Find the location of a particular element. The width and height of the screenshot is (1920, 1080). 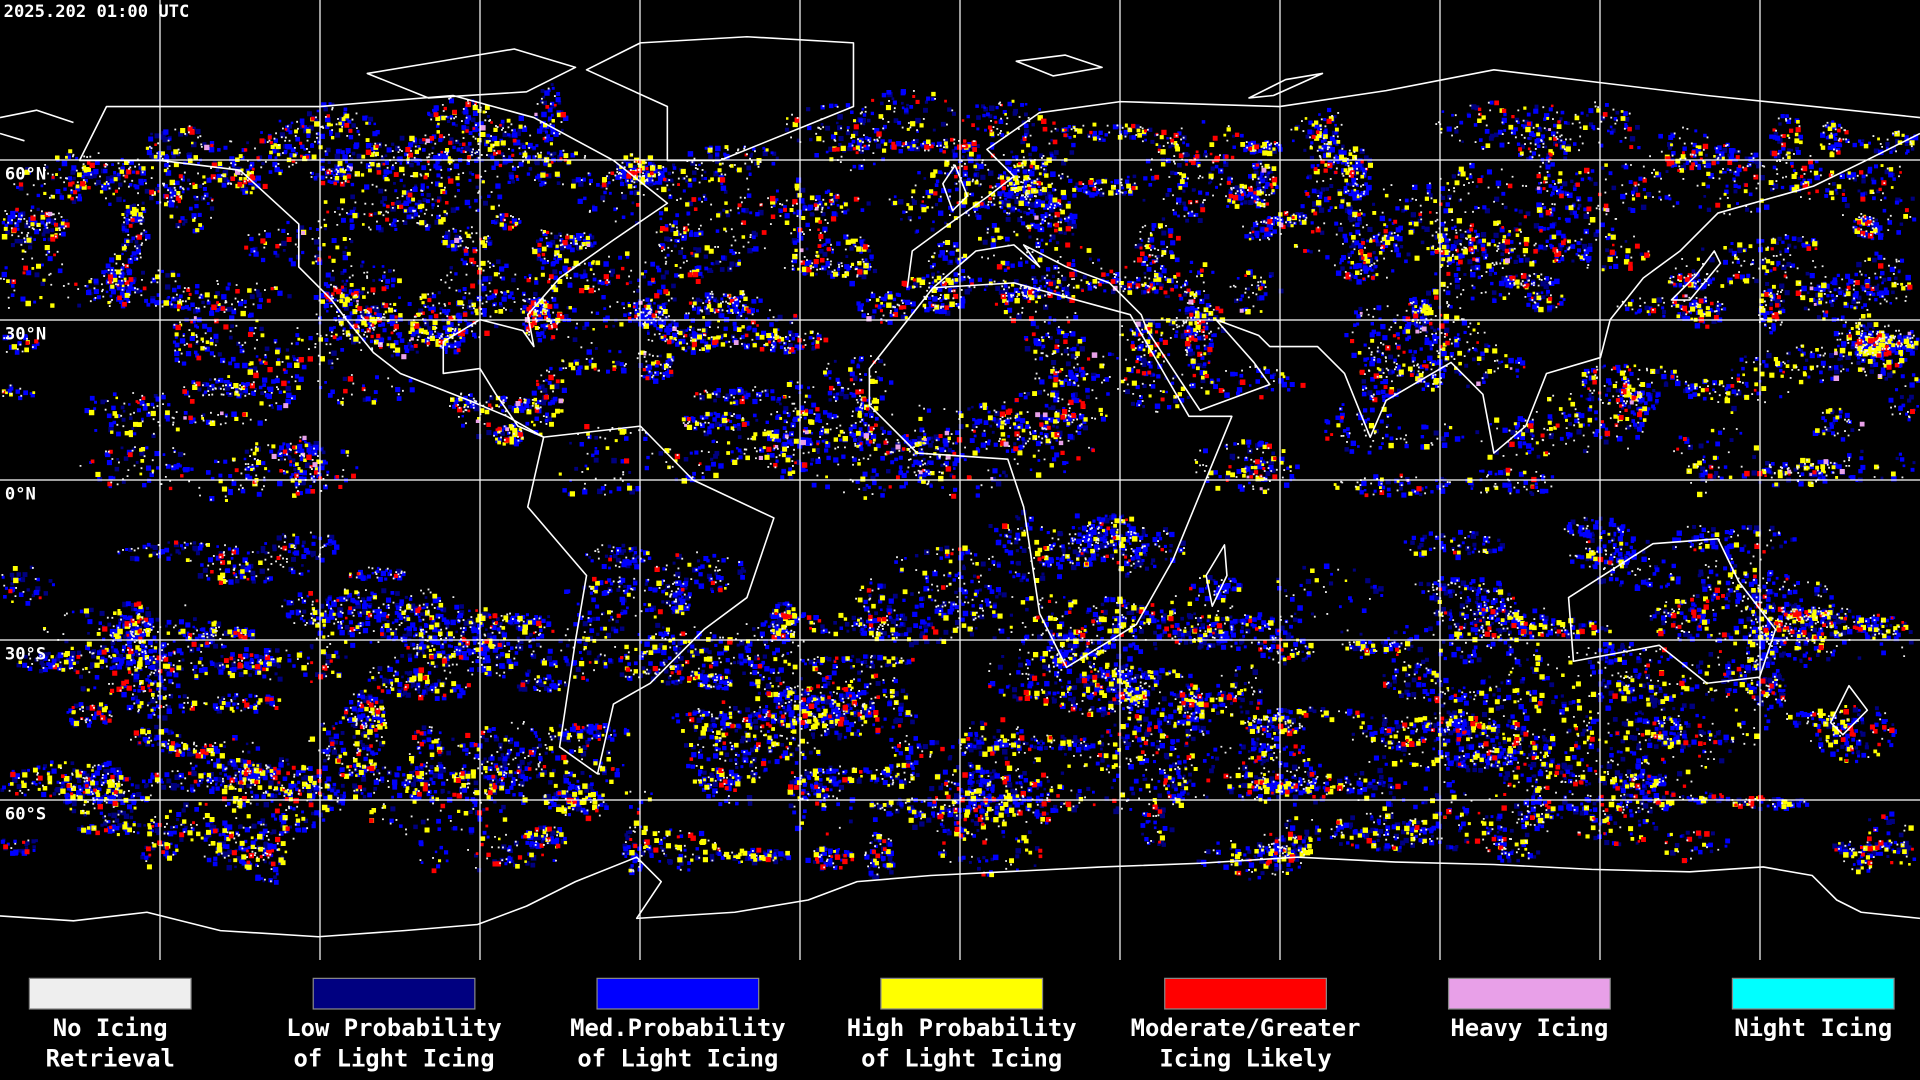

legend-label: No Icing is located at coordinates (110, 1028).